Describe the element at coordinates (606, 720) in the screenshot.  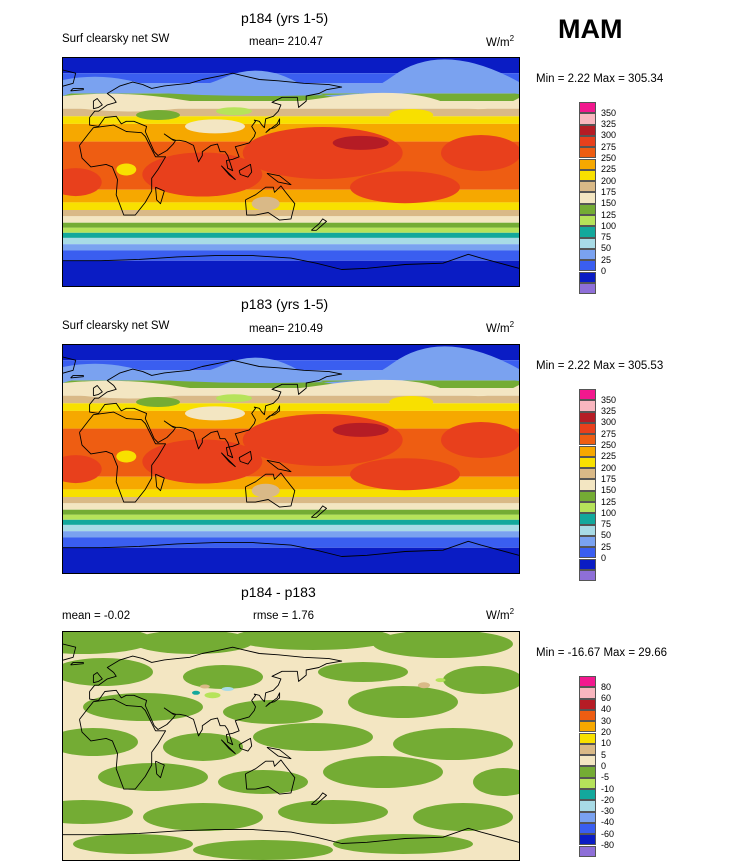
I see `colorbar-label: 30` at that location.